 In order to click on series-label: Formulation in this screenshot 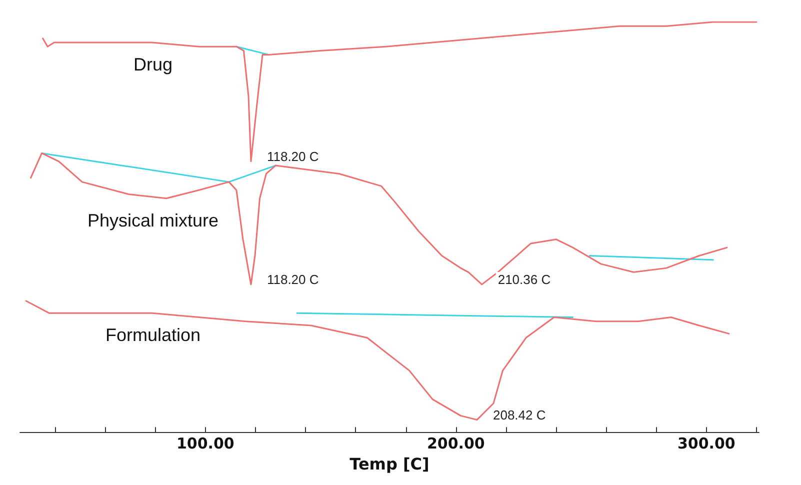, I will do `click(153, 335)`.